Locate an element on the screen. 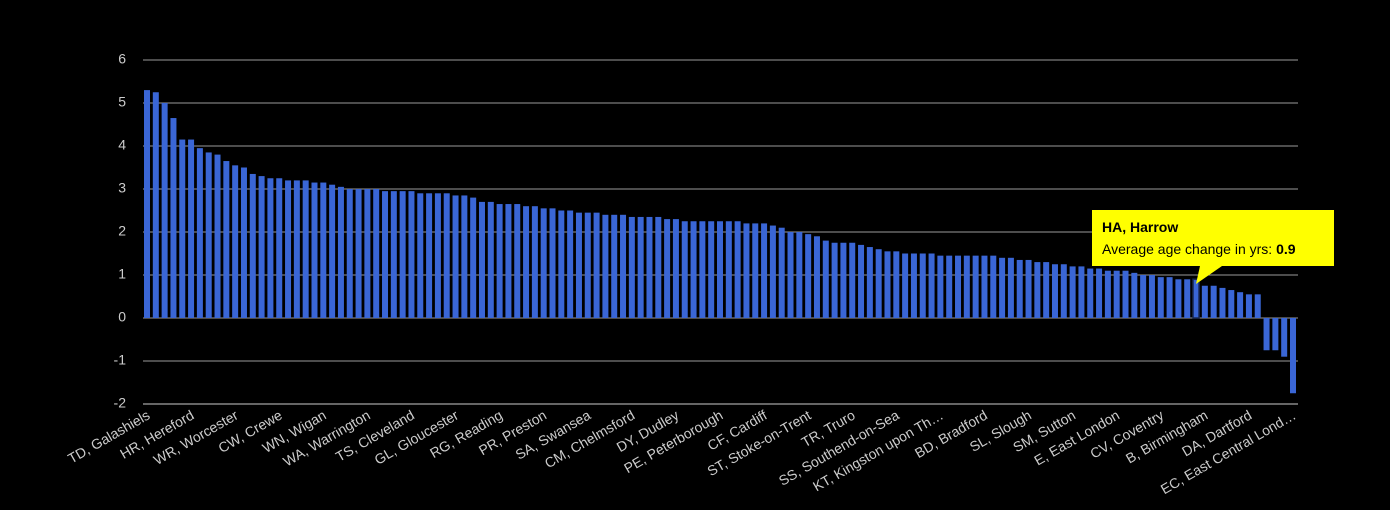 The image size is (1390, 510). y-tick-label: 2 is located at coordinates (122, 231).